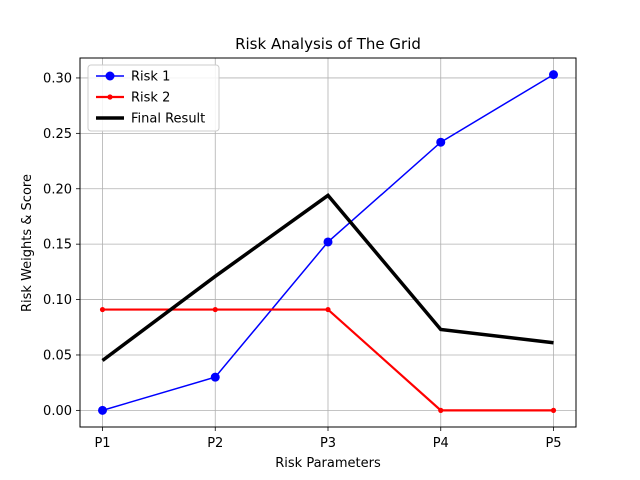 The width and height of the screenshot is (640, 480). Describe the element at coordinates (215, 443) in the screenshot. I see `x-tick-label: P2` at that location.